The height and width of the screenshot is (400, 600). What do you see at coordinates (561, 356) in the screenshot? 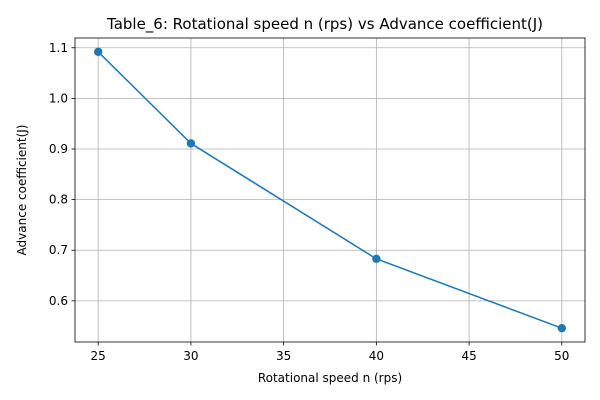
I see `x-tick-label: 50` at bounding box center [561, 356].